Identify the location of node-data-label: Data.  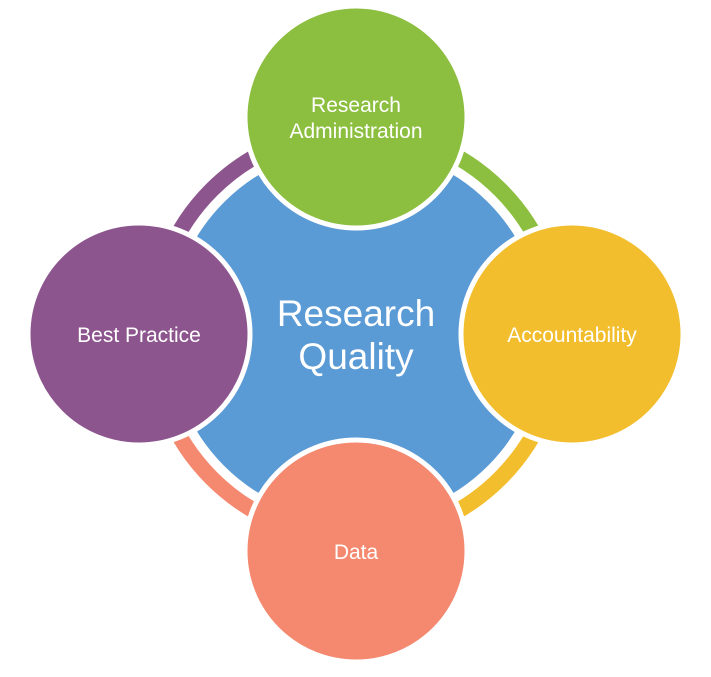
(356, 552).